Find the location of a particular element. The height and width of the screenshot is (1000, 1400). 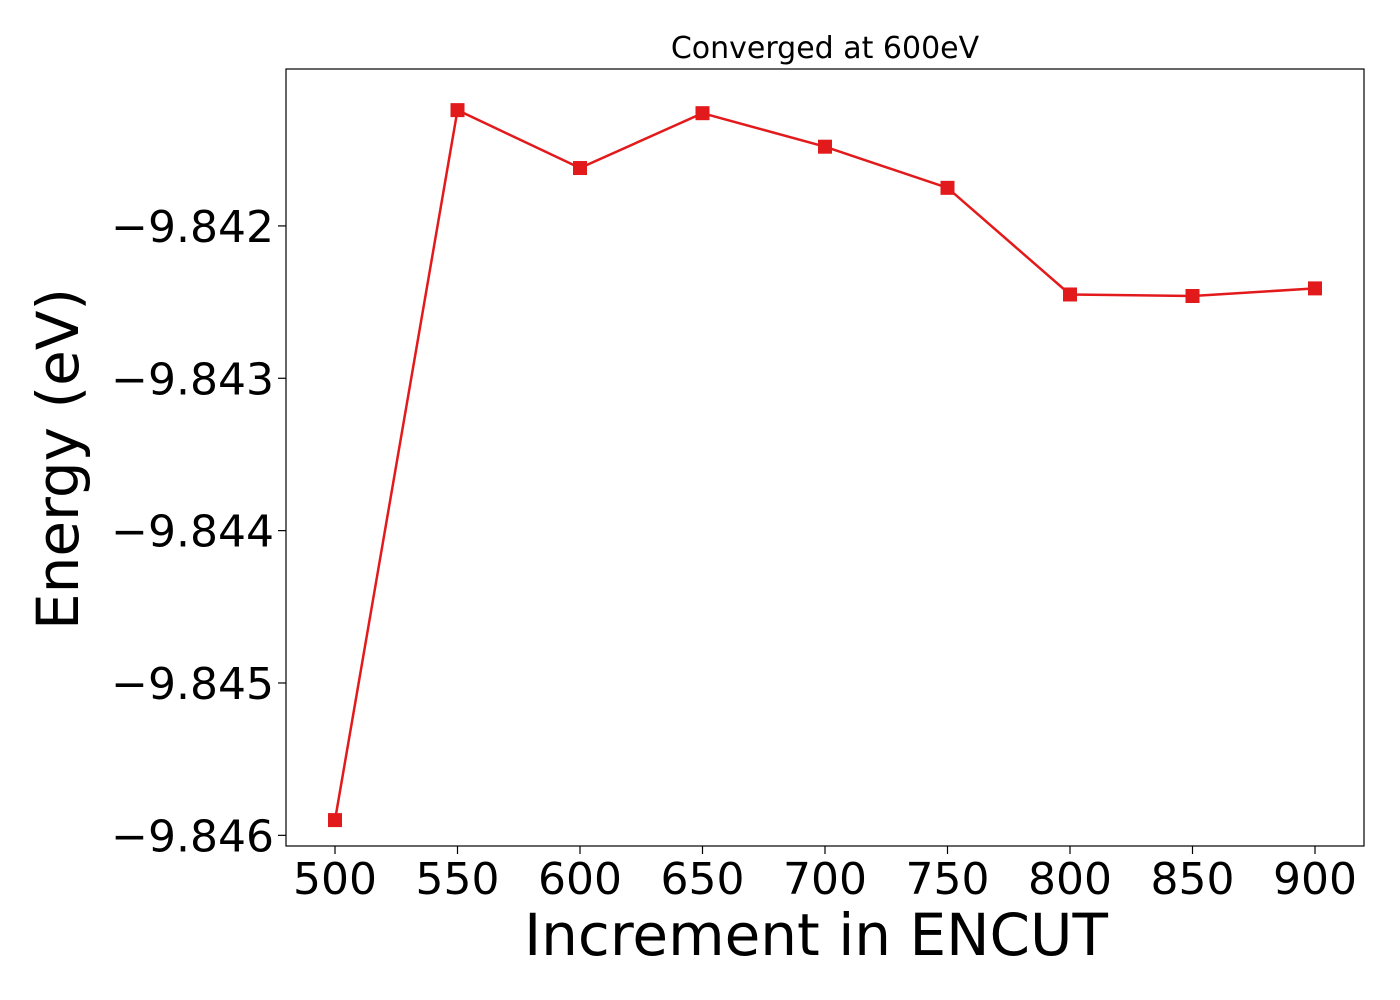

x-tick-label: 550 is located at coordinates (458, 879).